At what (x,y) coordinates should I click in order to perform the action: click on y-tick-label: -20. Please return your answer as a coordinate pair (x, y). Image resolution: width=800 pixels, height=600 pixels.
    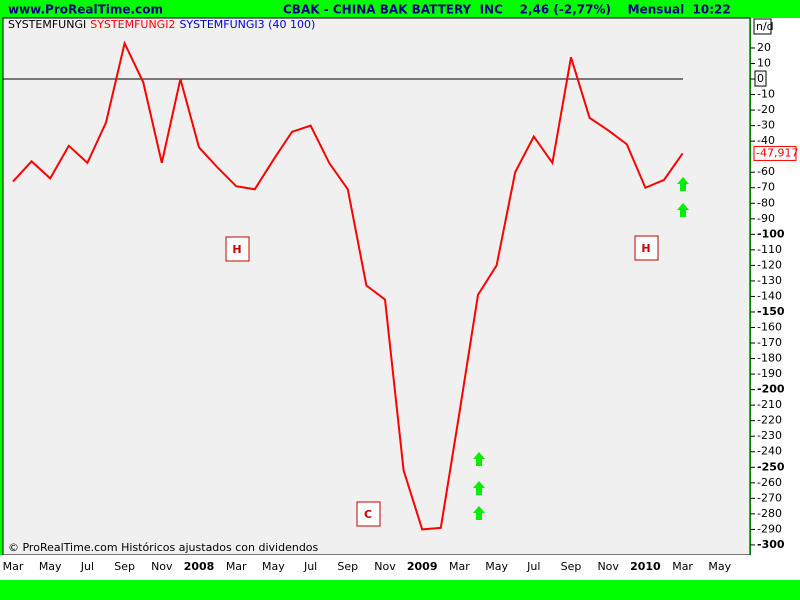
    Looking at the image, I should click on (766, 109).